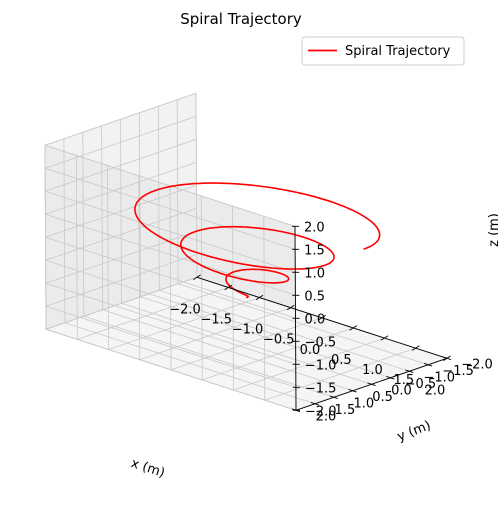 Image resolution: width=498 pixels, height=516 pixels. I want to click on x-axis-tick-label: −2.0, so click(185, 309).